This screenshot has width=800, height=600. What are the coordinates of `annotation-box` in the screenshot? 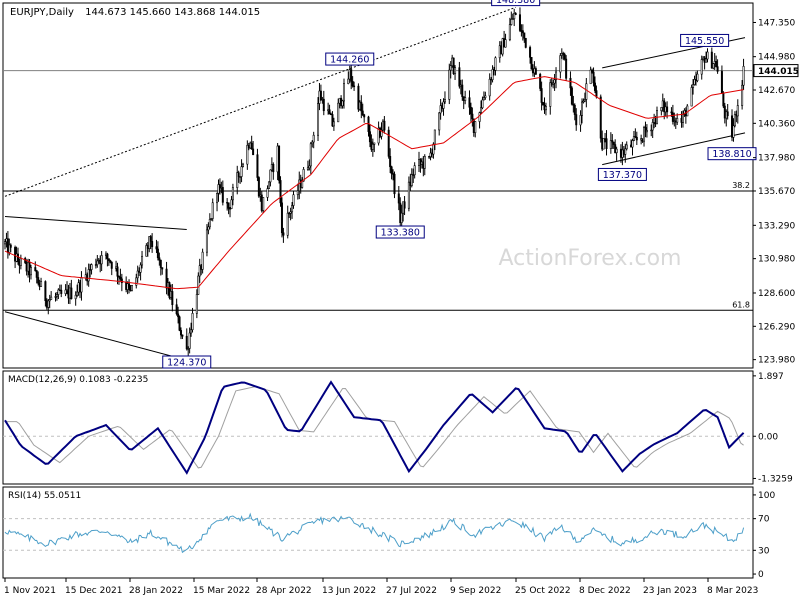 It's located at (187, 362).